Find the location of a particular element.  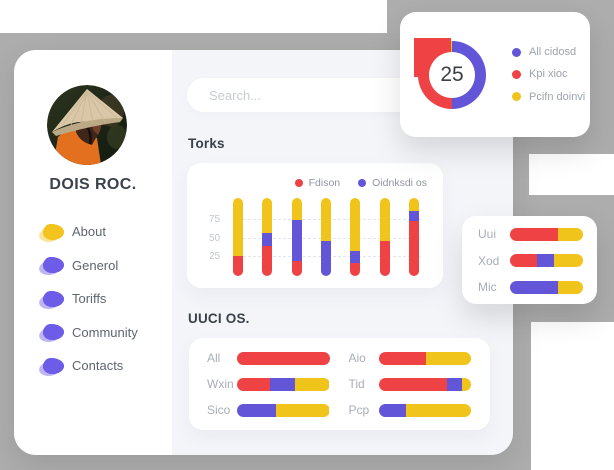

stat-bar-label: Tid is located at coordinates (356, 384).